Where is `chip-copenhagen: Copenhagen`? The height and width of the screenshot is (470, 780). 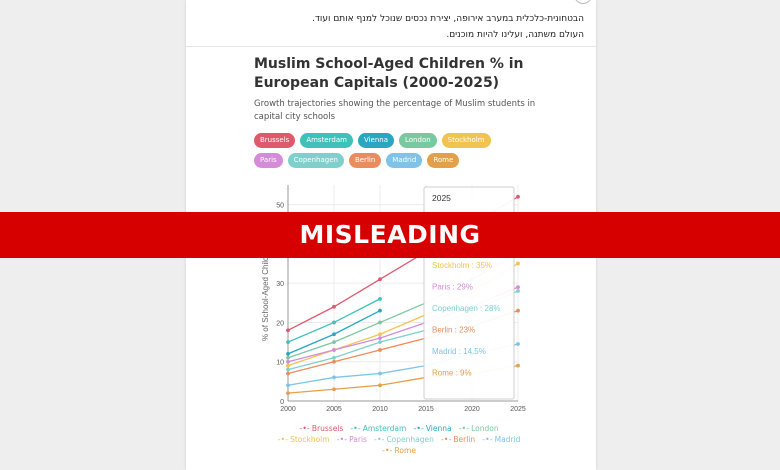
chip-copenhagen: Copenhagen is located at coordinates (315, 160).